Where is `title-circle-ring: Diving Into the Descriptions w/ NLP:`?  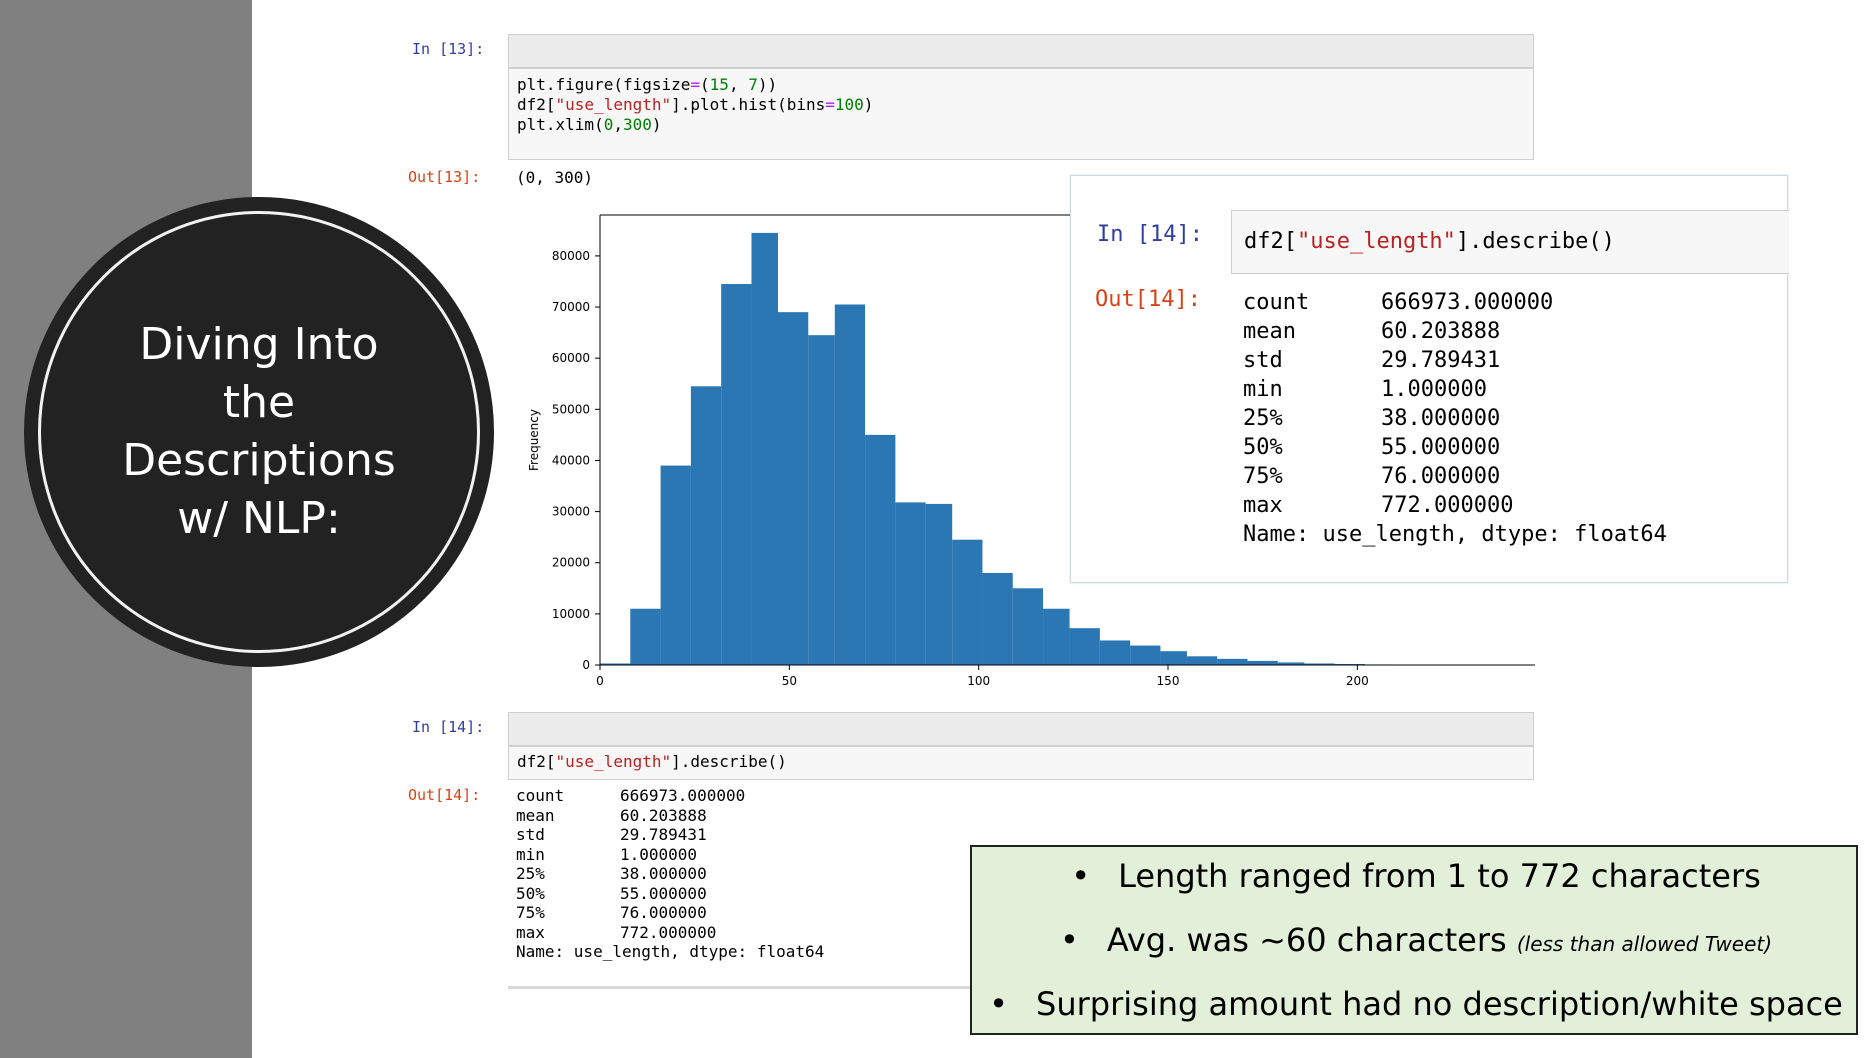 title-circle-ring: Diving Into the Descriptions w/ NLP: is located at coordinates (259, 432).